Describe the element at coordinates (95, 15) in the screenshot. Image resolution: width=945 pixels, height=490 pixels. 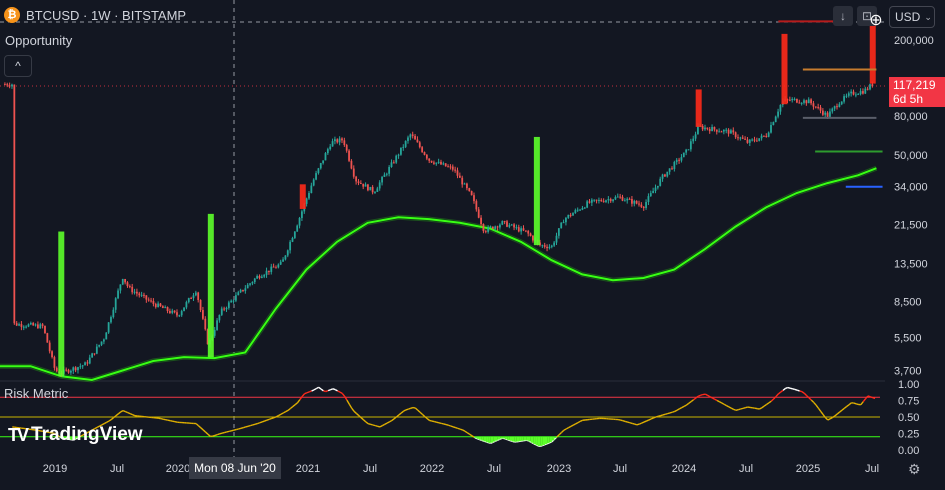
I see `symbol-header: ₿ BTCUSD · 1W · BITSTAMP` at that location.